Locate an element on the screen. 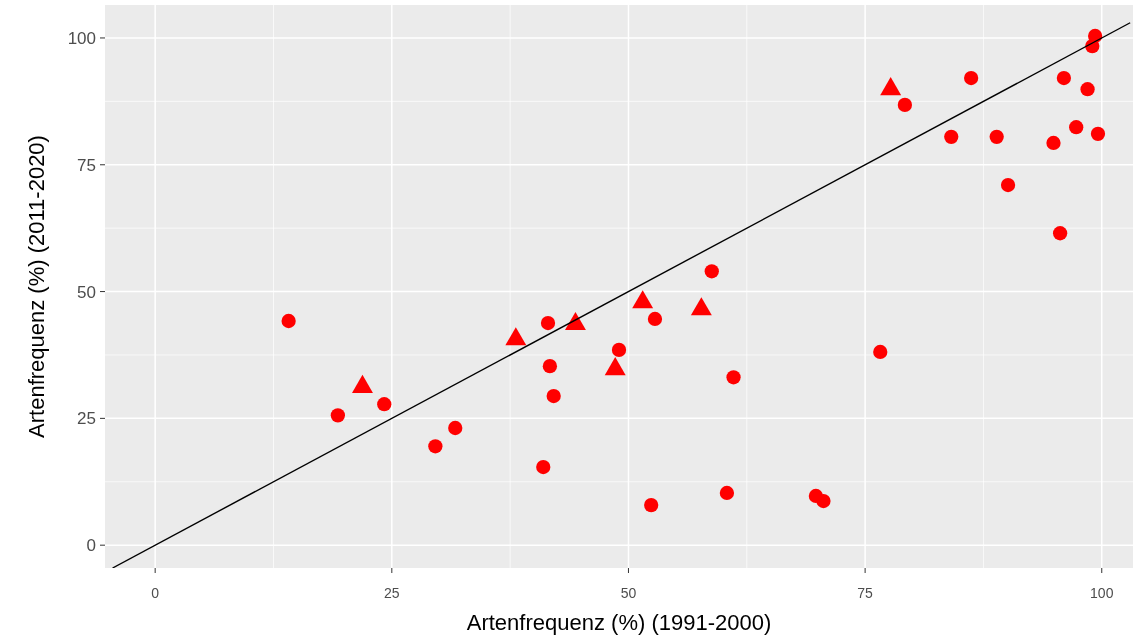 This screenshot has width=1133, height=636. y-tick-label: 75 is located at coordinates (86, 165).